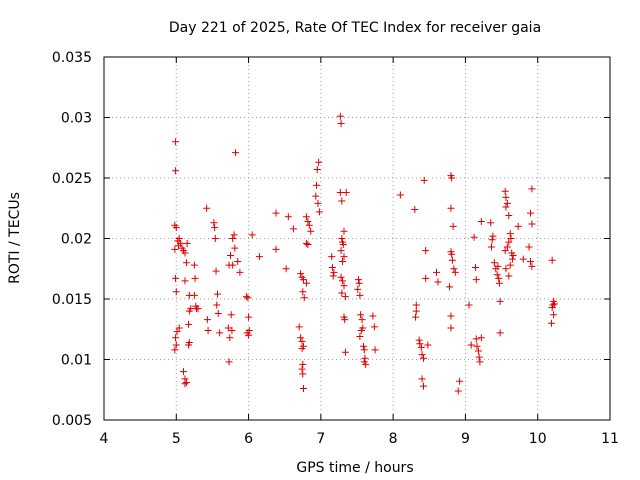  Describe the element at coordinates (176, 439) in the screenshot. I see `x-tick-label: 5` at that location.